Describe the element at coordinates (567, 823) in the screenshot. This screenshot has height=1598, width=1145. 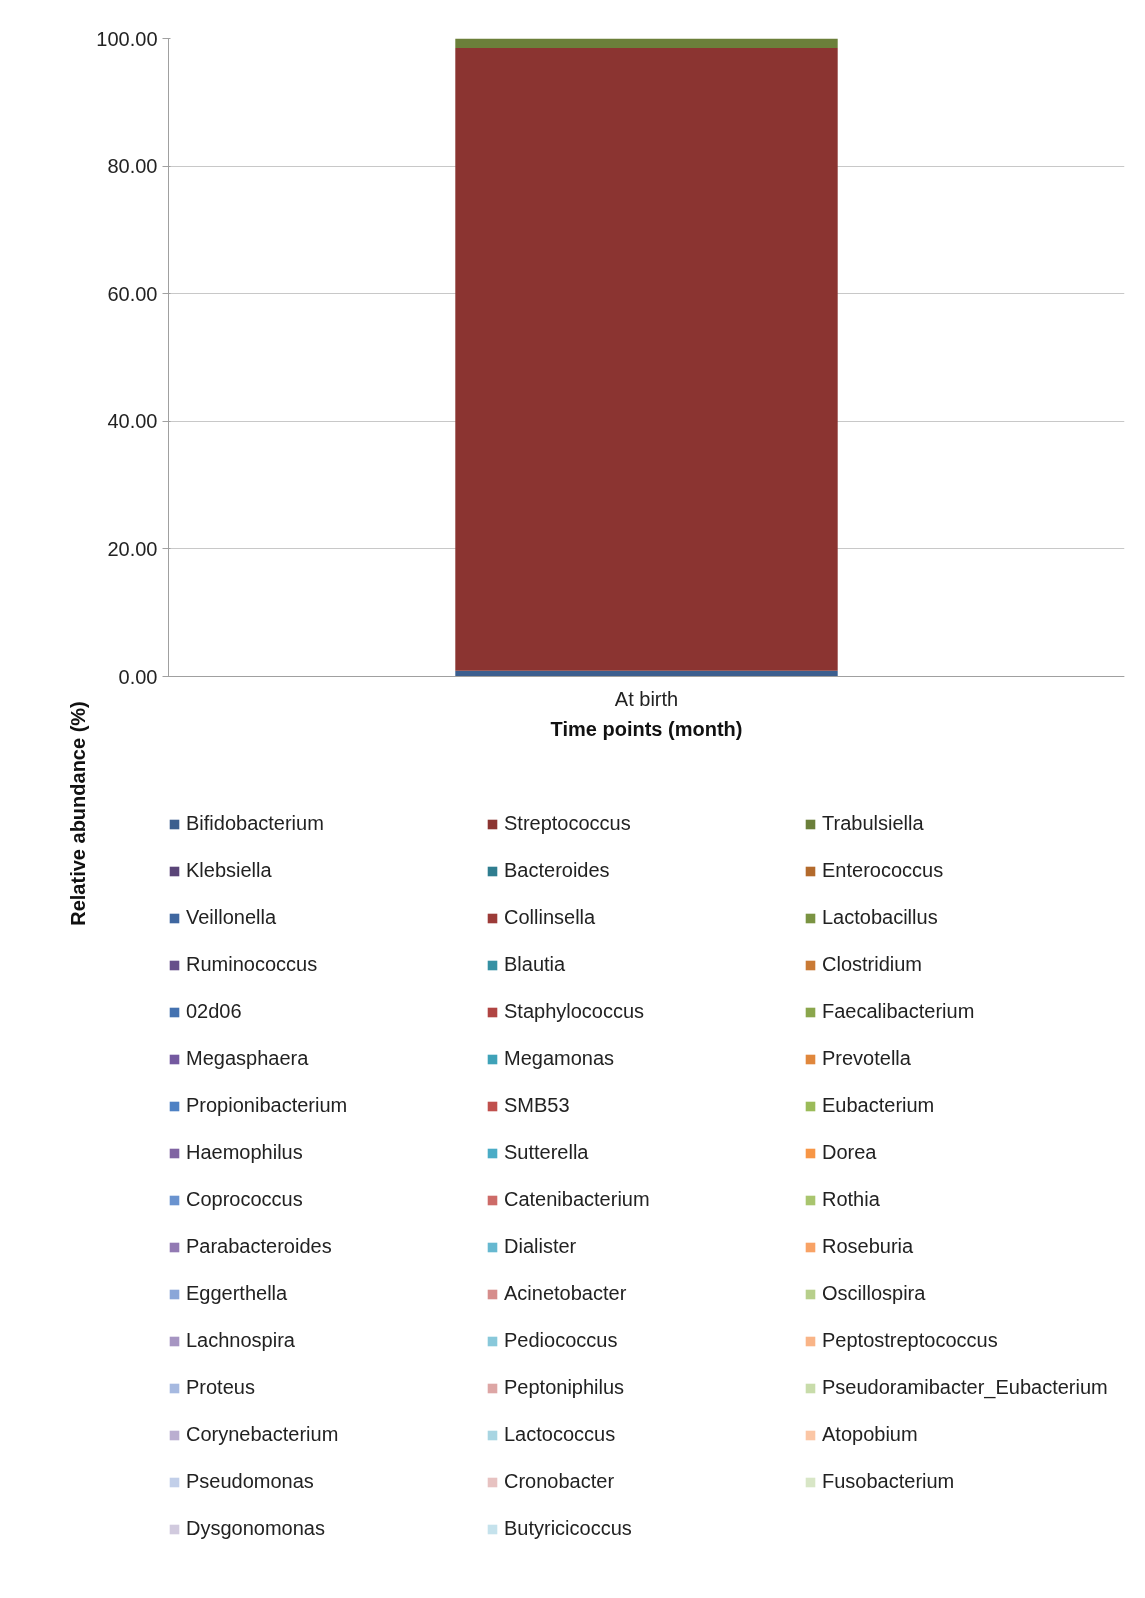
I see `legend-label: Streptococcus` at that location.